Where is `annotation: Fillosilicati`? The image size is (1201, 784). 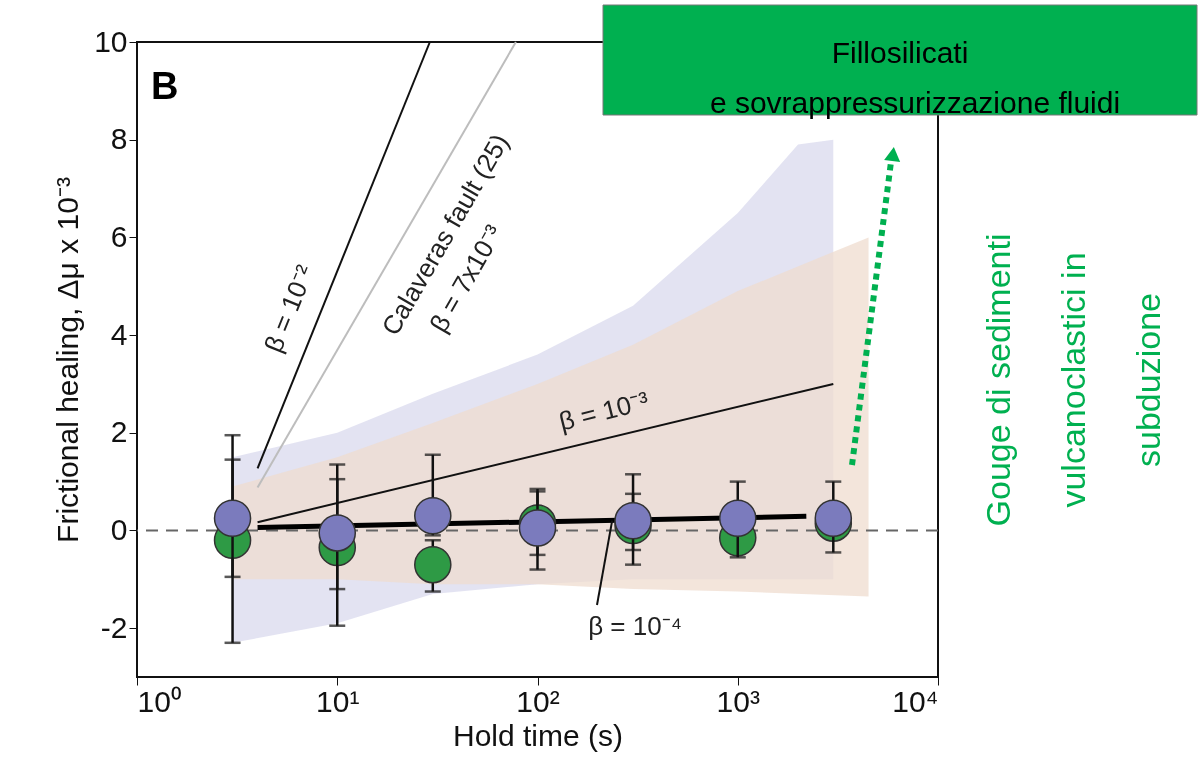
annotation: Fillosilicati is located at coordinates (900, 52).